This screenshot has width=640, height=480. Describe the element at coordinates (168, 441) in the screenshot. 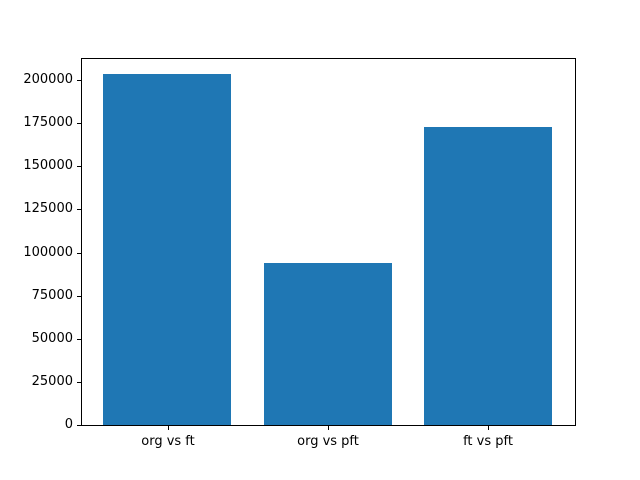

I see `x-tick-label: org vs ft` at that location.